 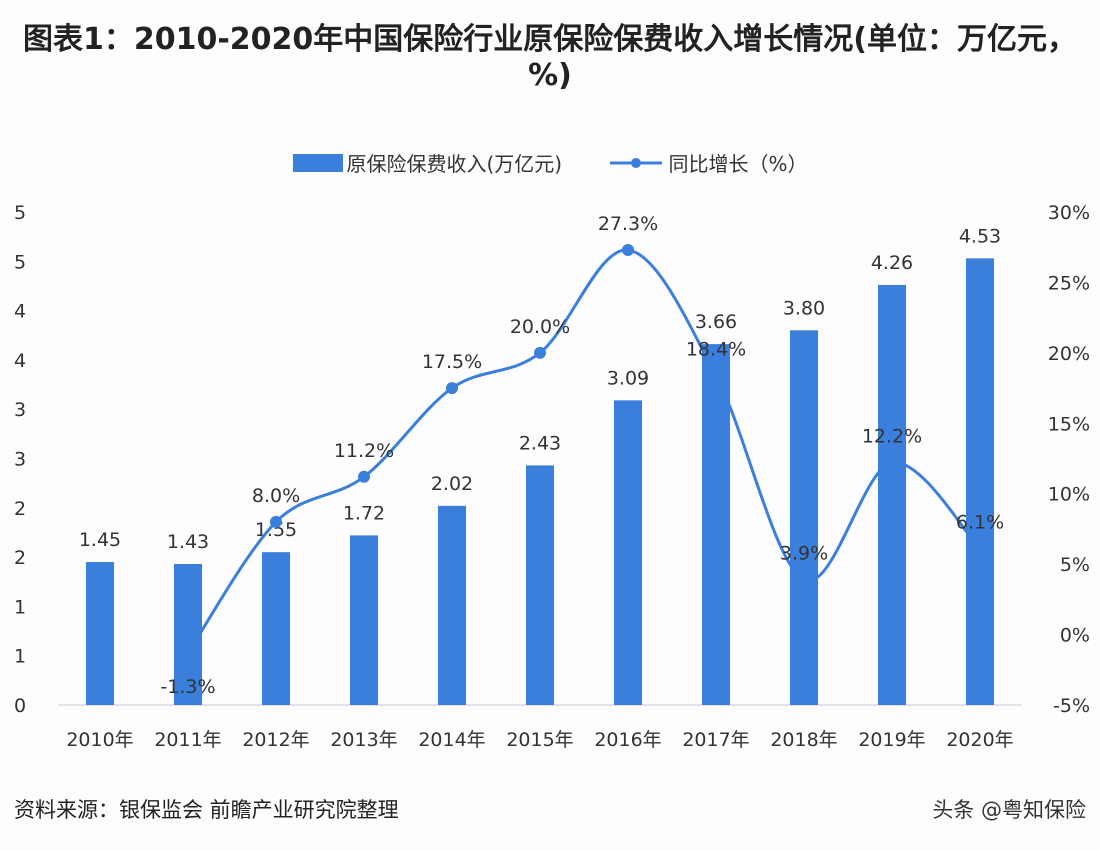 I want to click on bar-data-label: 3.80, so click(x=804, y=308).